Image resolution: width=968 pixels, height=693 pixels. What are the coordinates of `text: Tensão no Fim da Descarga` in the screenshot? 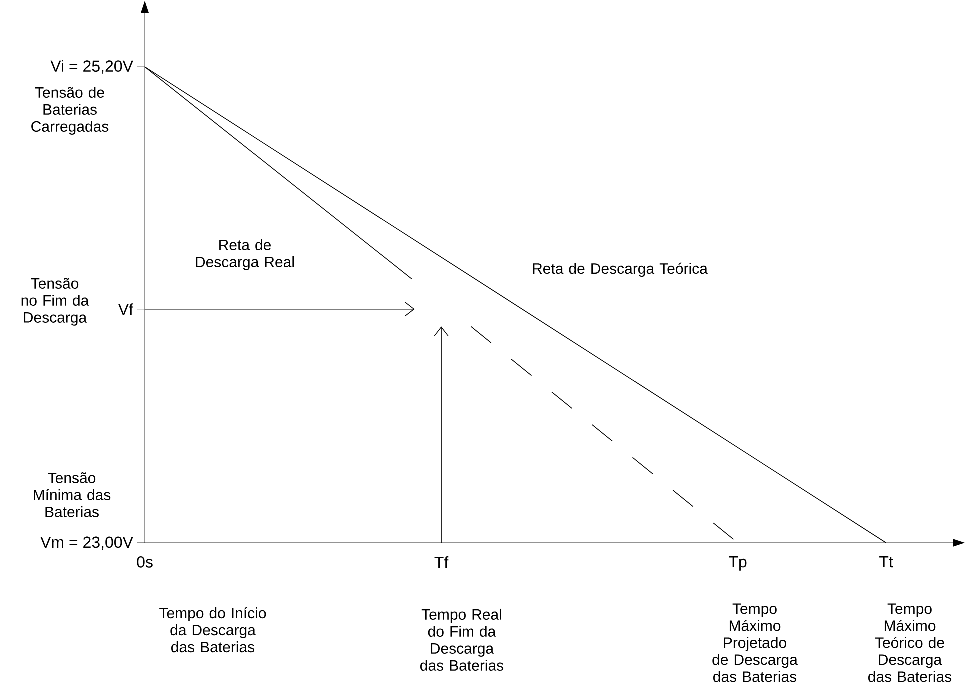 It's located at (56, 302).